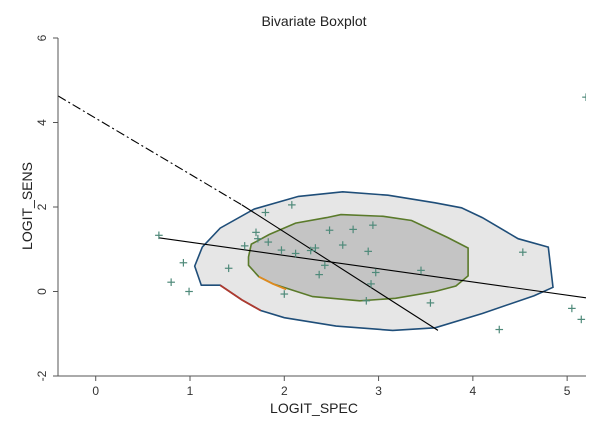  I want to click on y-tick-label: 0, so click(42, 291).